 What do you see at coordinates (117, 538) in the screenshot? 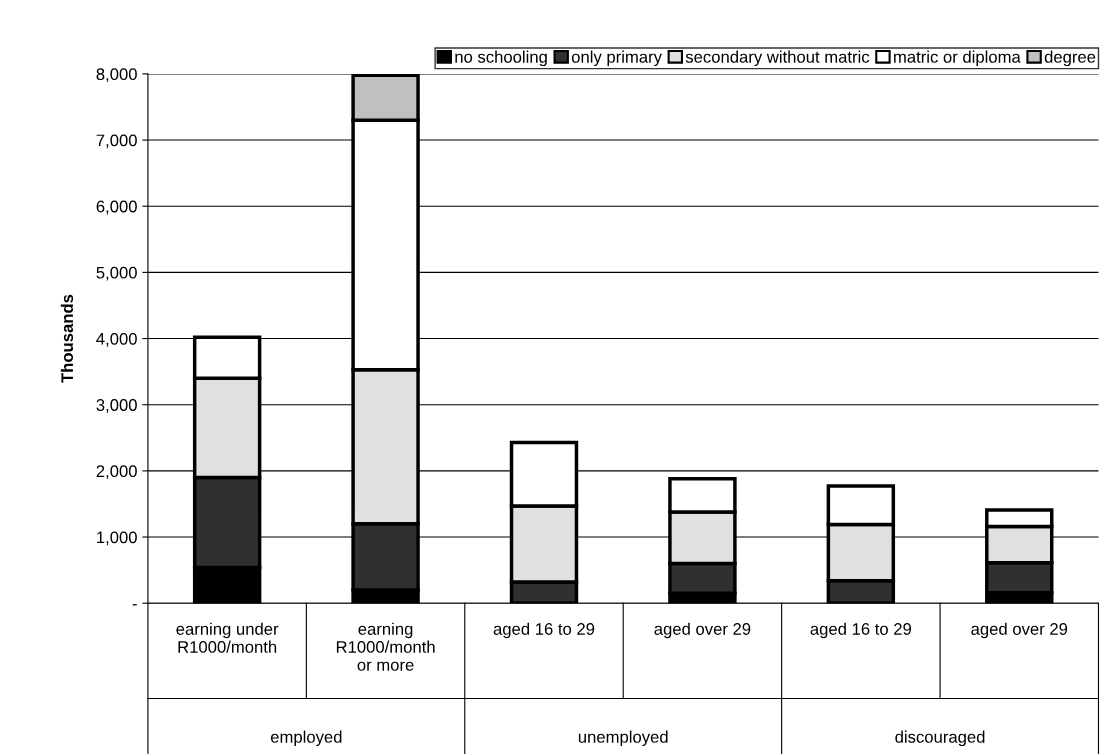
I see `y-tick-label: 1,000` at bounding box center [117, 538].